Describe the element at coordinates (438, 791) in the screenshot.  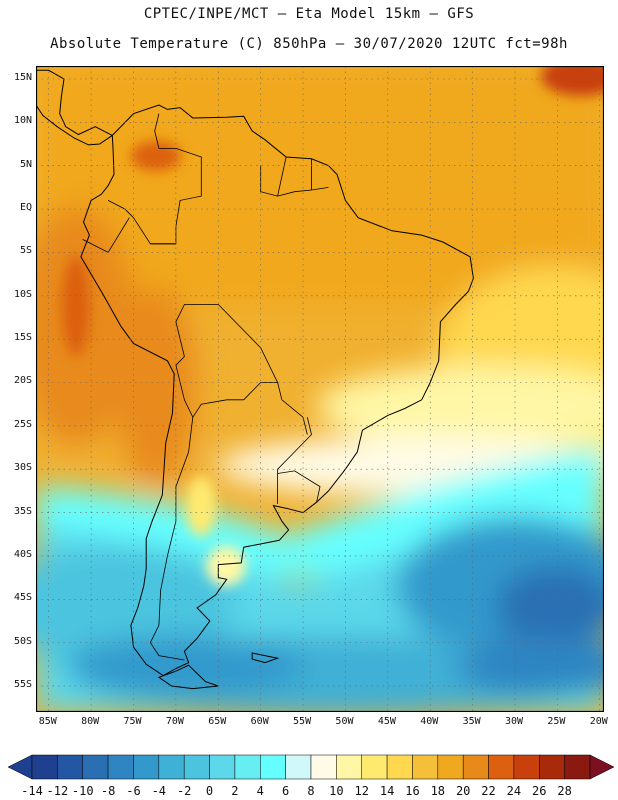
I see `colorbar-tick-label: 18` at that location.